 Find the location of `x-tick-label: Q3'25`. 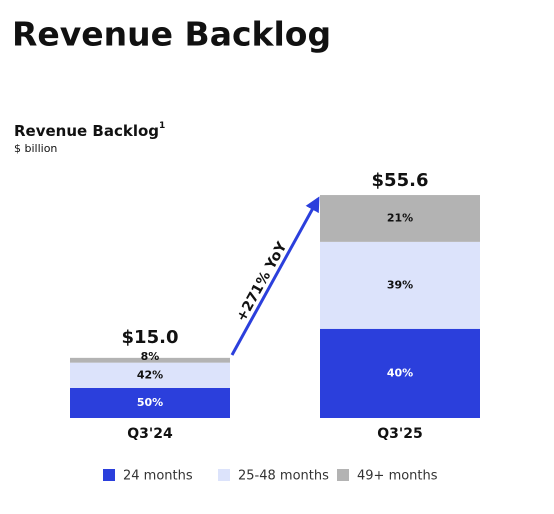

x-tick-label: Q3'25 is located at coordinates (399, 434).